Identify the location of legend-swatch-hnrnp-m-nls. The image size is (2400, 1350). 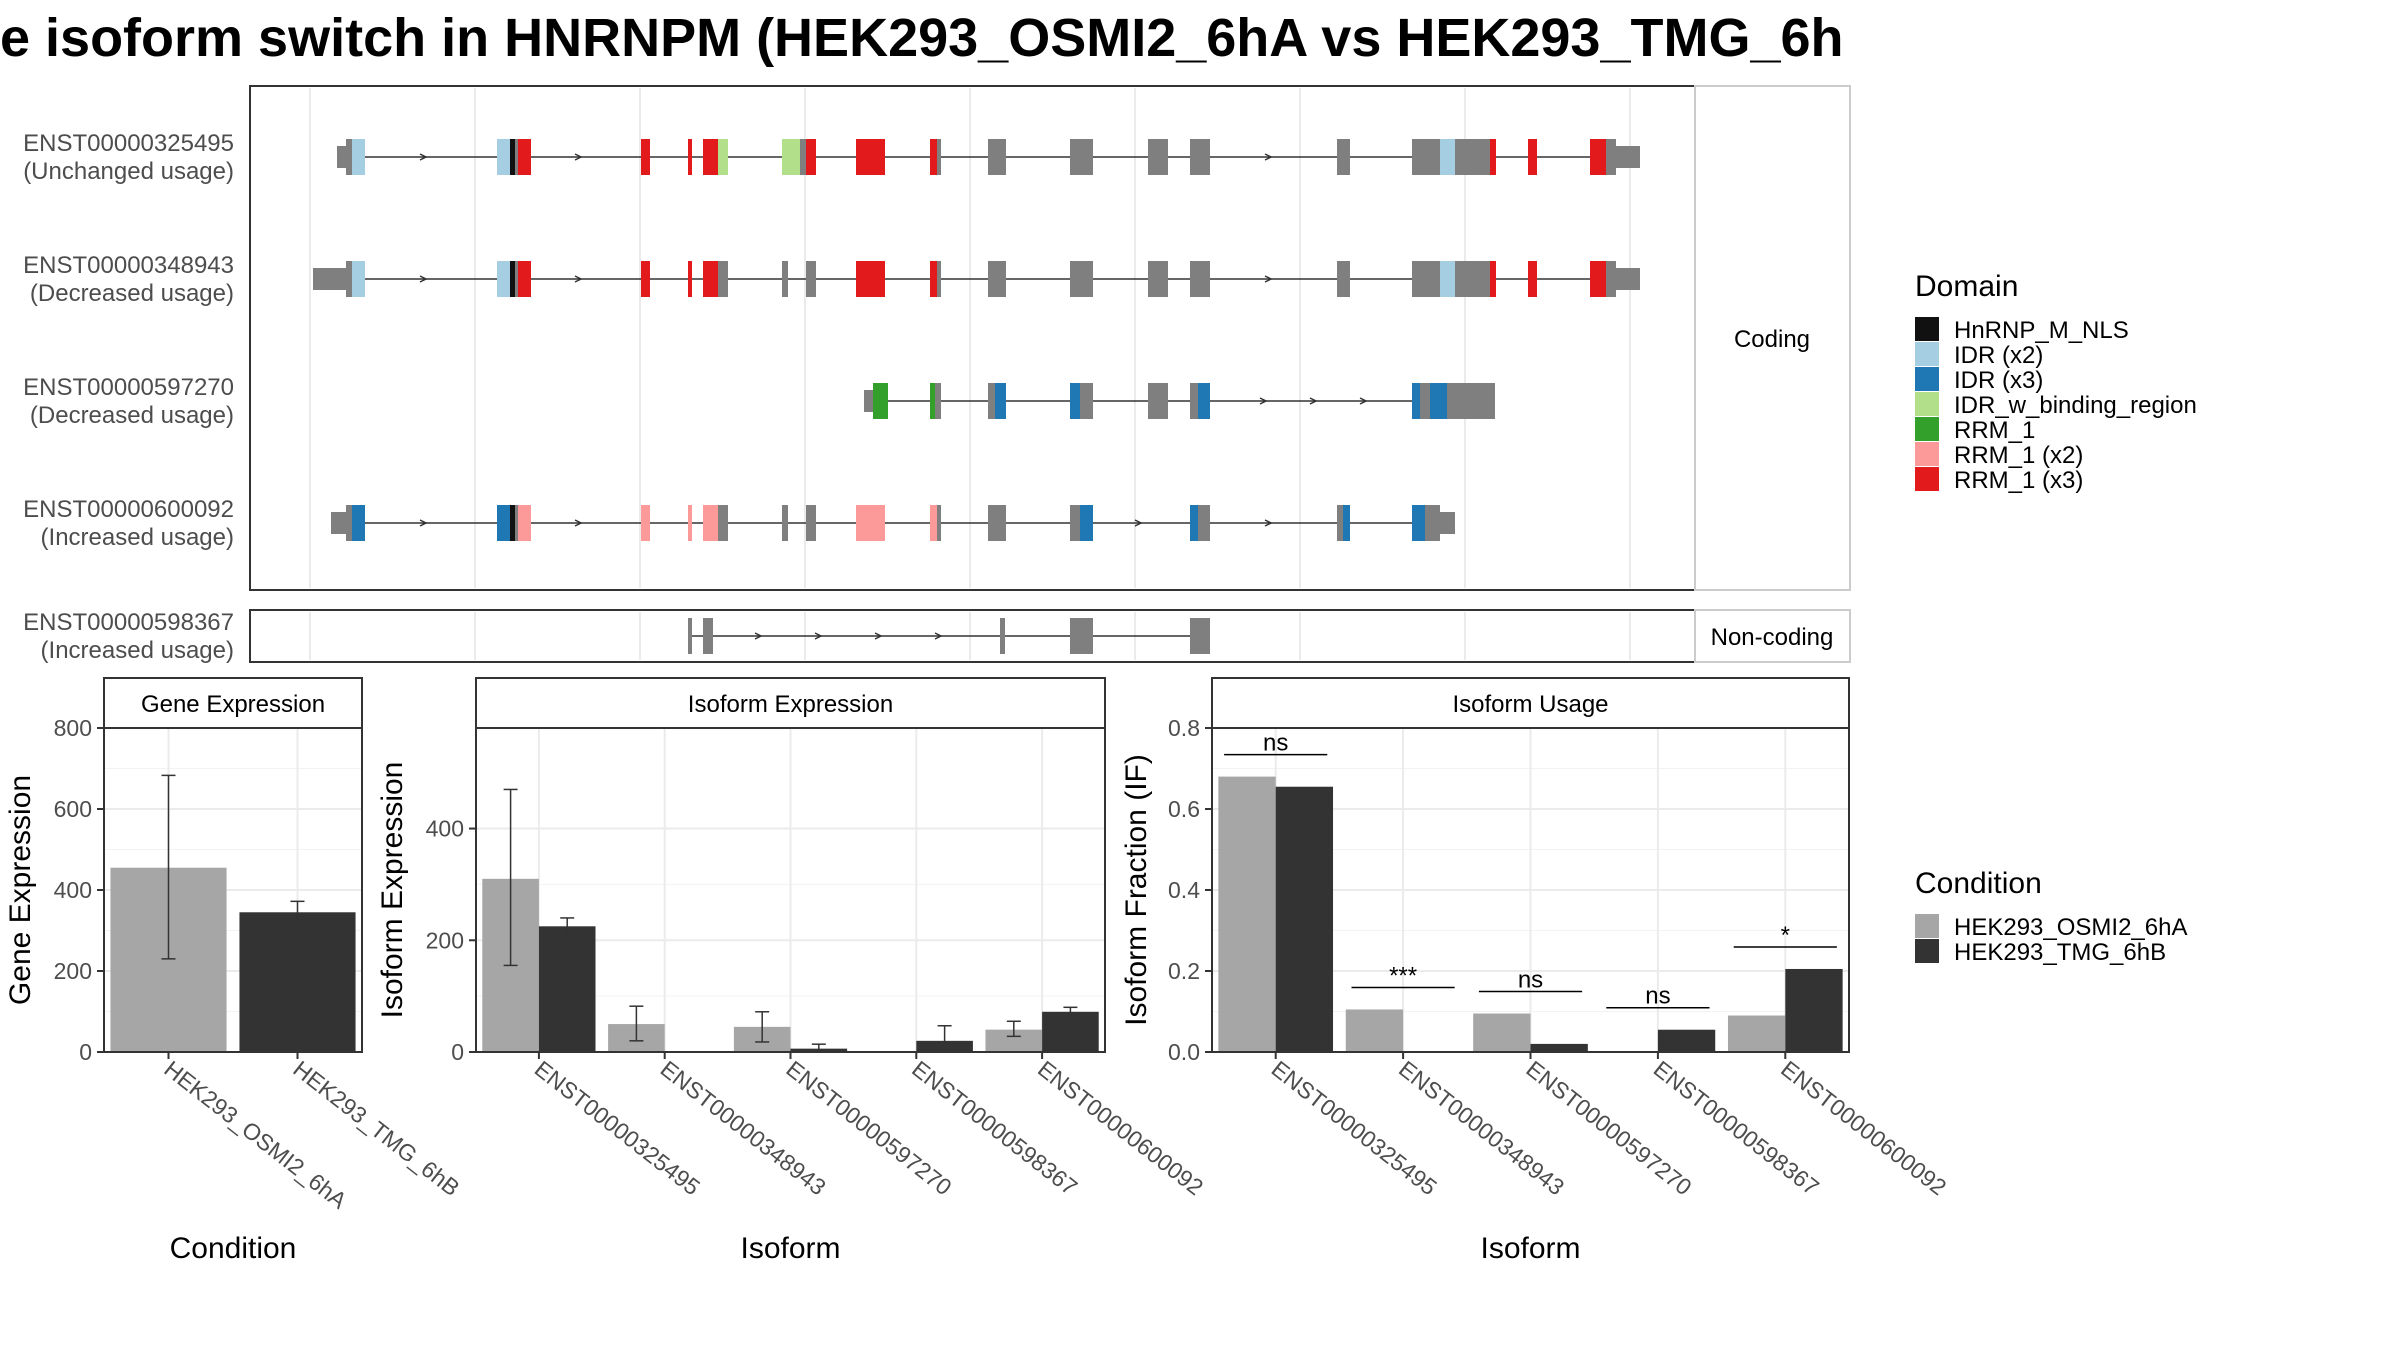
(1927, 329).